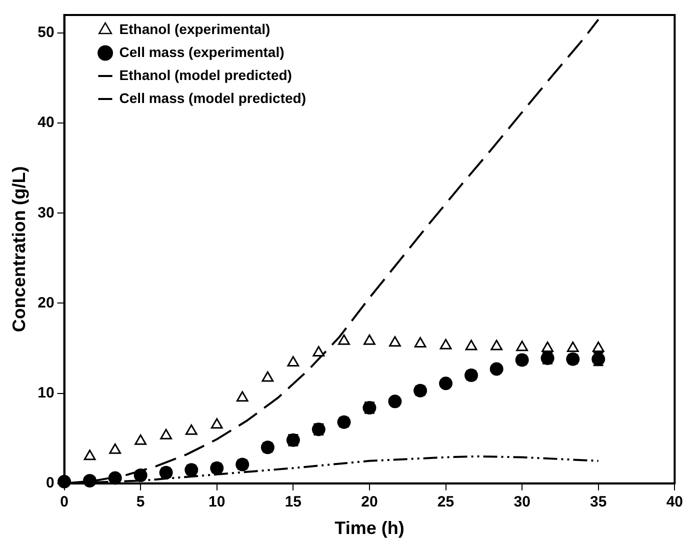 This screenshot has width=686, height=549. Describe the element at coordinates (64, 502) in the screenshot. I see `x-tick-label: 0` at that location.